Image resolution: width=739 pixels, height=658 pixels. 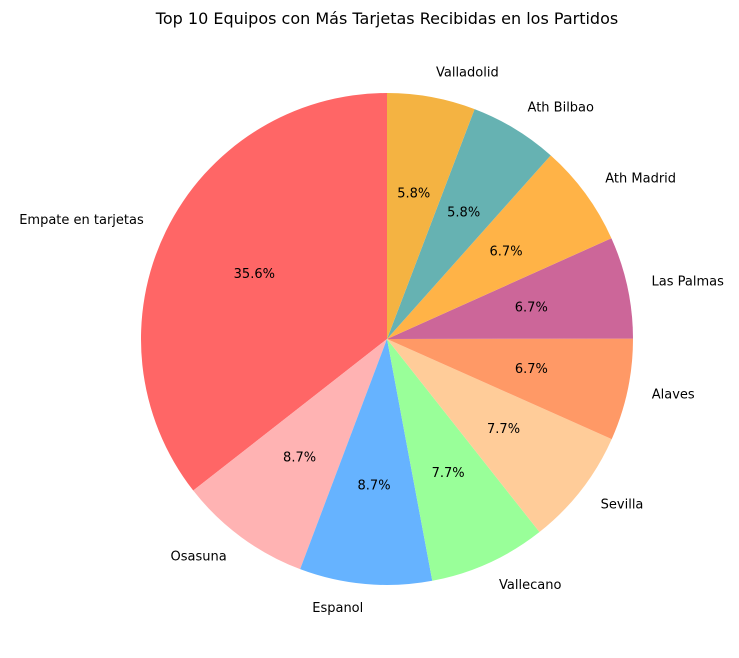 What do you see at coordinates (337, 608) in the screenshot?
I see `slice-label-espanol: Espanol` at bounding box center [337, 608].